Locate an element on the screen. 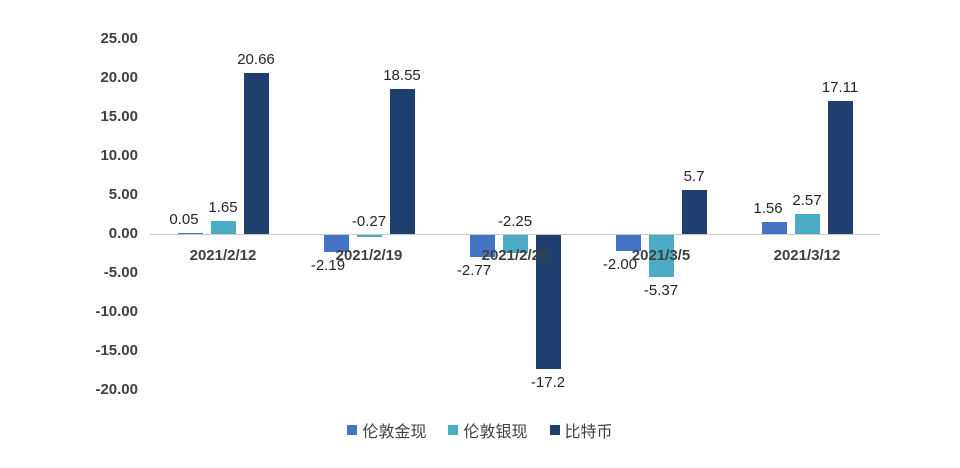 This screenshot has width=960, height=468. legend-item: 伦敦银现 is located at coordinates (488, 430).